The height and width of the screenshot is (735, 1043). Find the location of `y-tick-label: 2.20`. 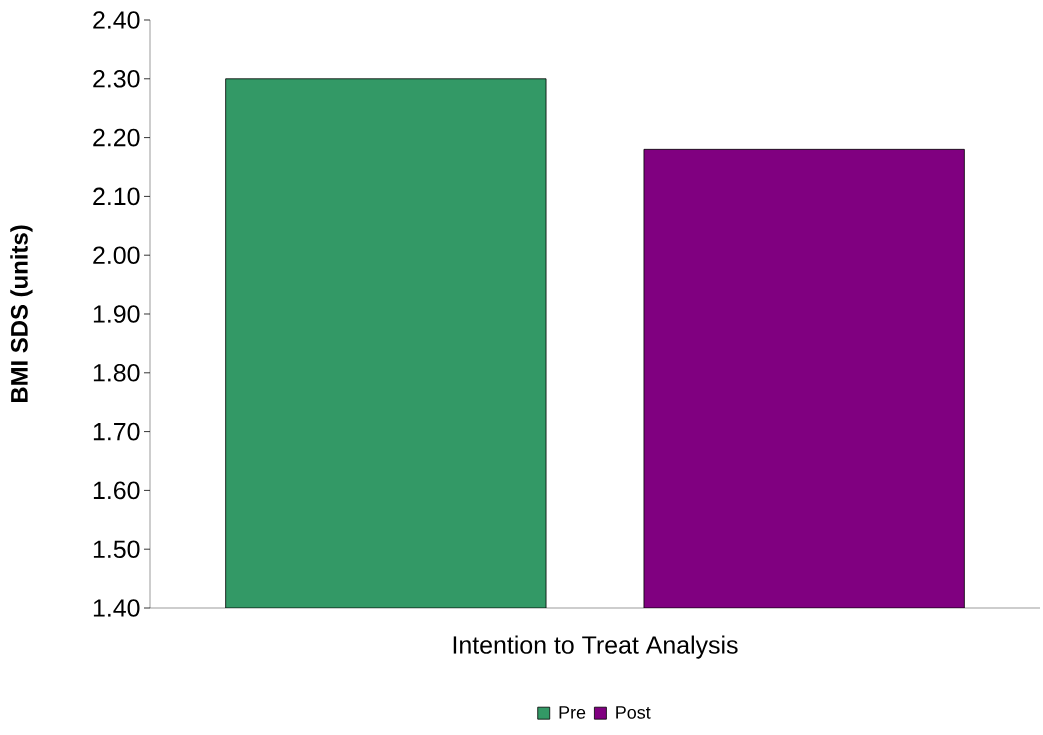

y-tick-label: 2.20 is located at coordinates (116, 137).